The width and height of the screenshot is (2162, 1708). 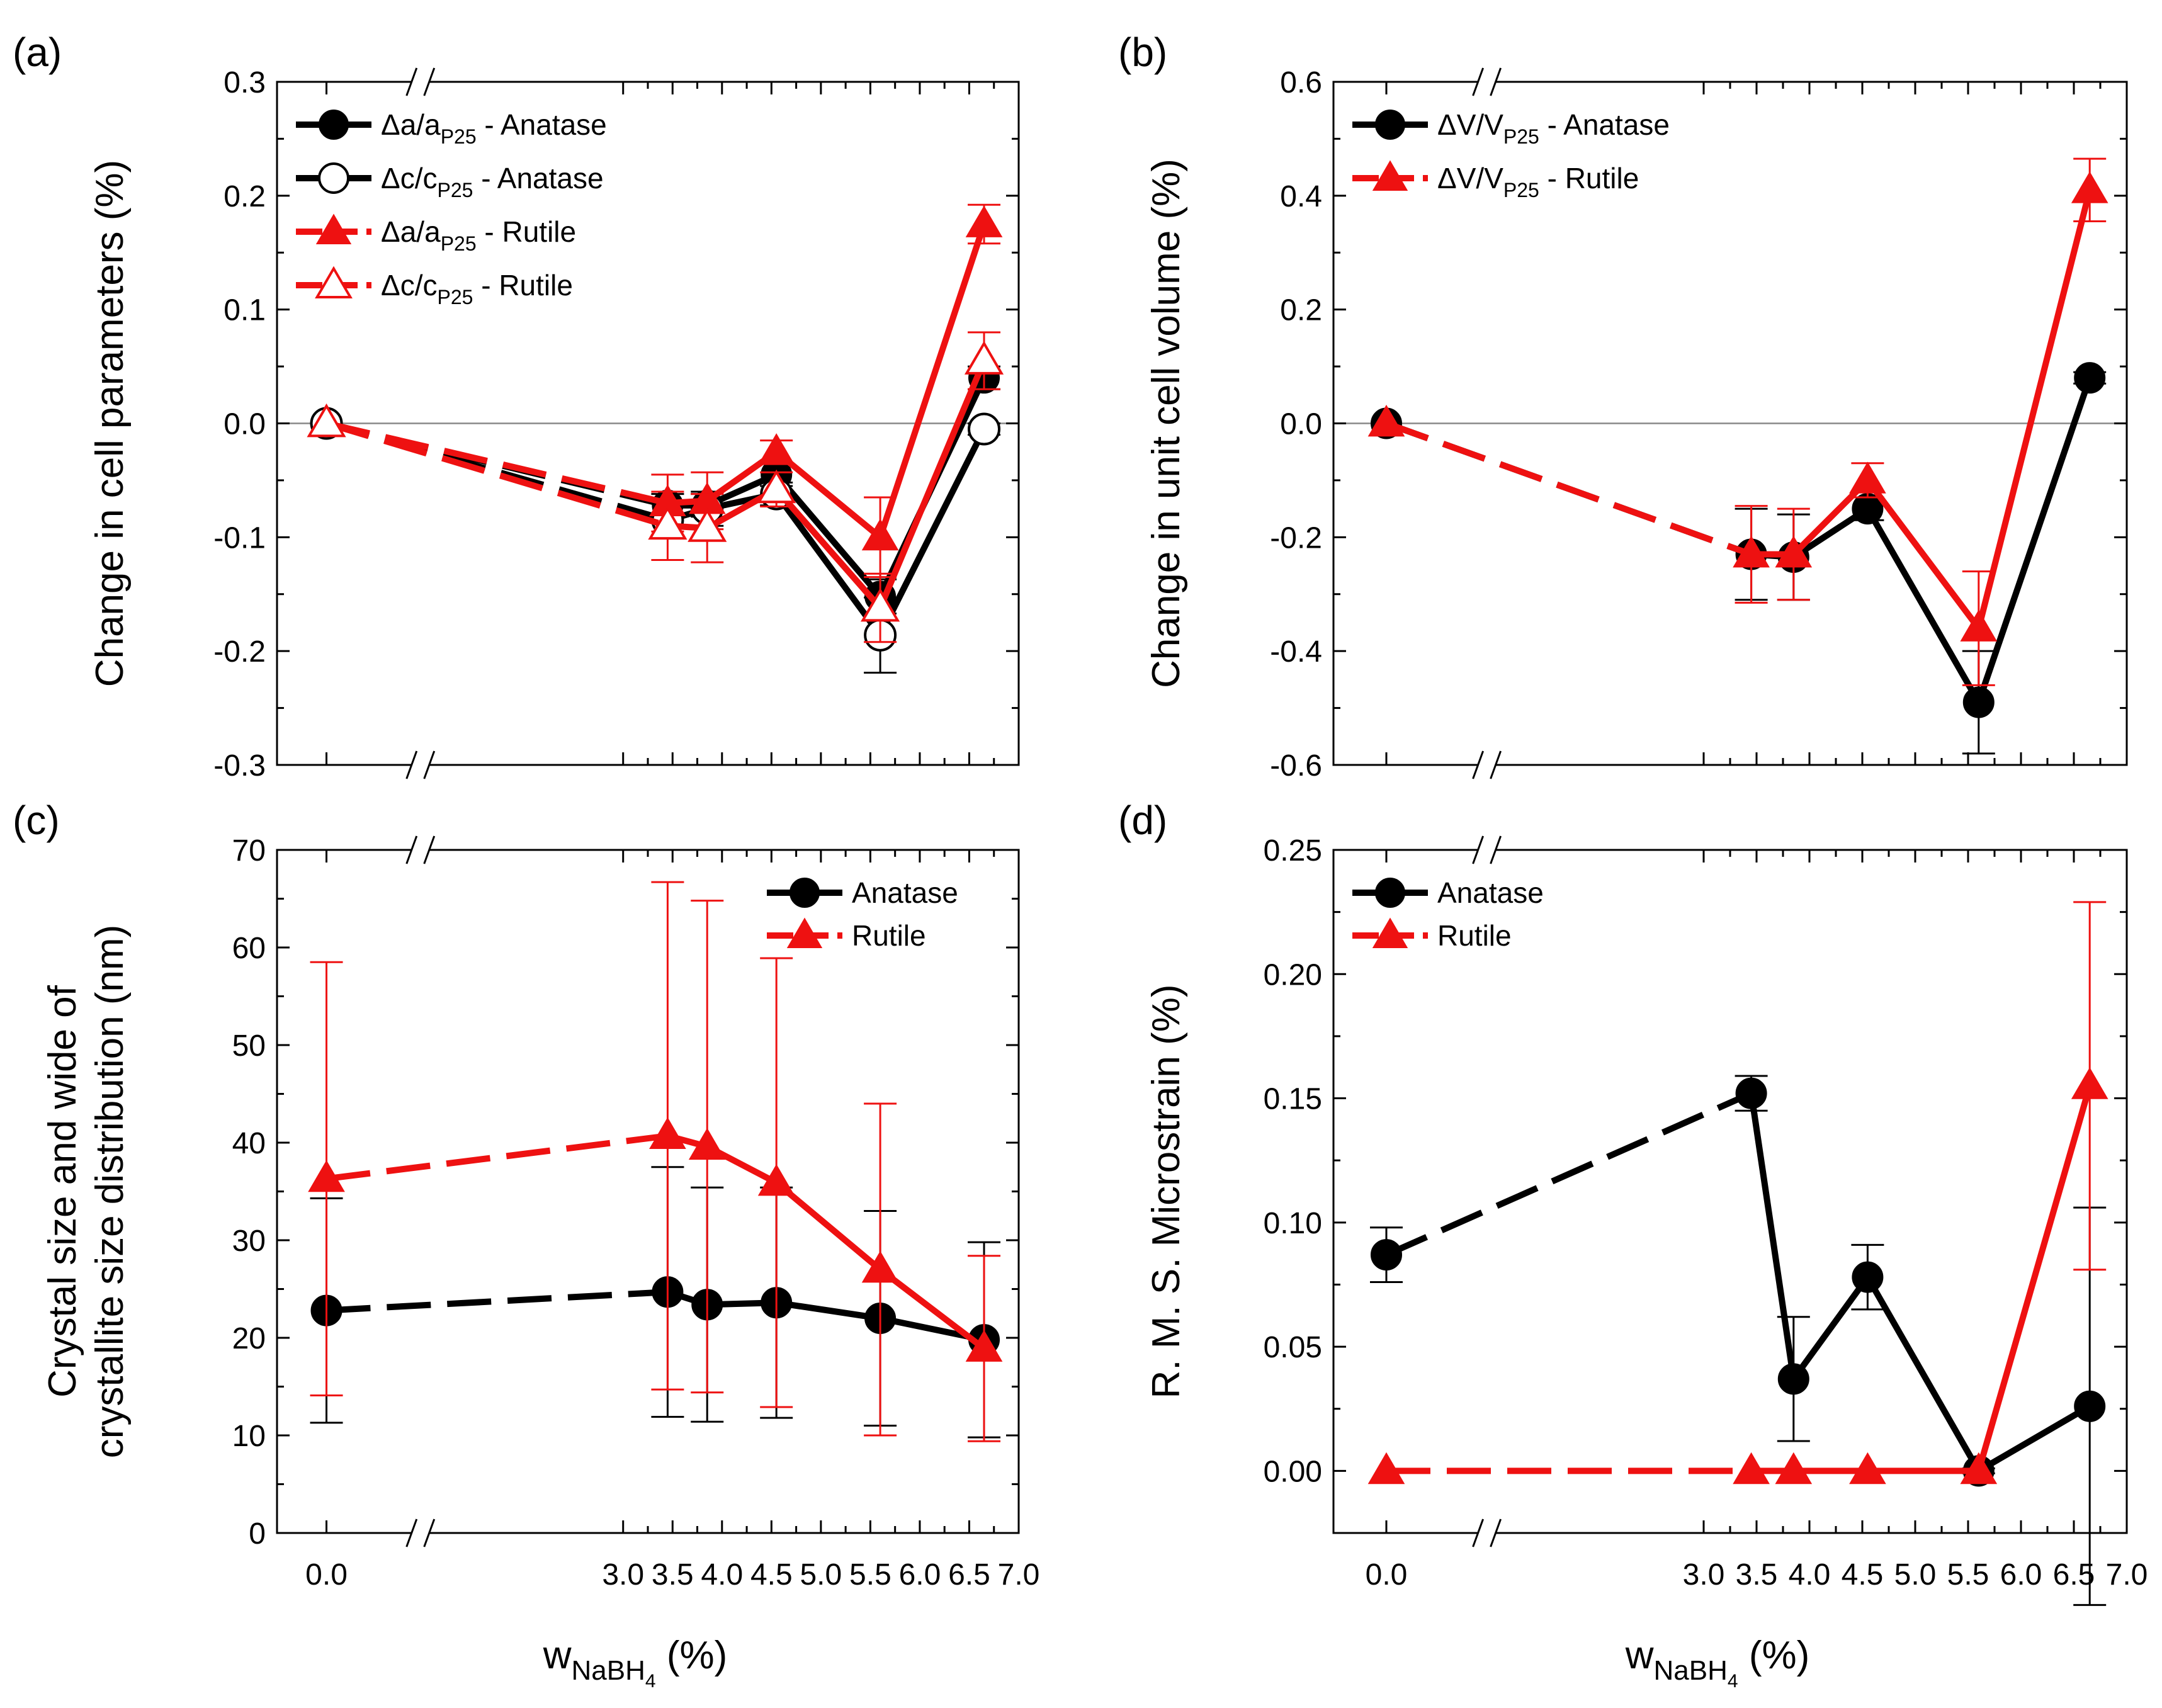 I want to click on x-axis-label-unit: (%), so click(x=1774, y=1655).